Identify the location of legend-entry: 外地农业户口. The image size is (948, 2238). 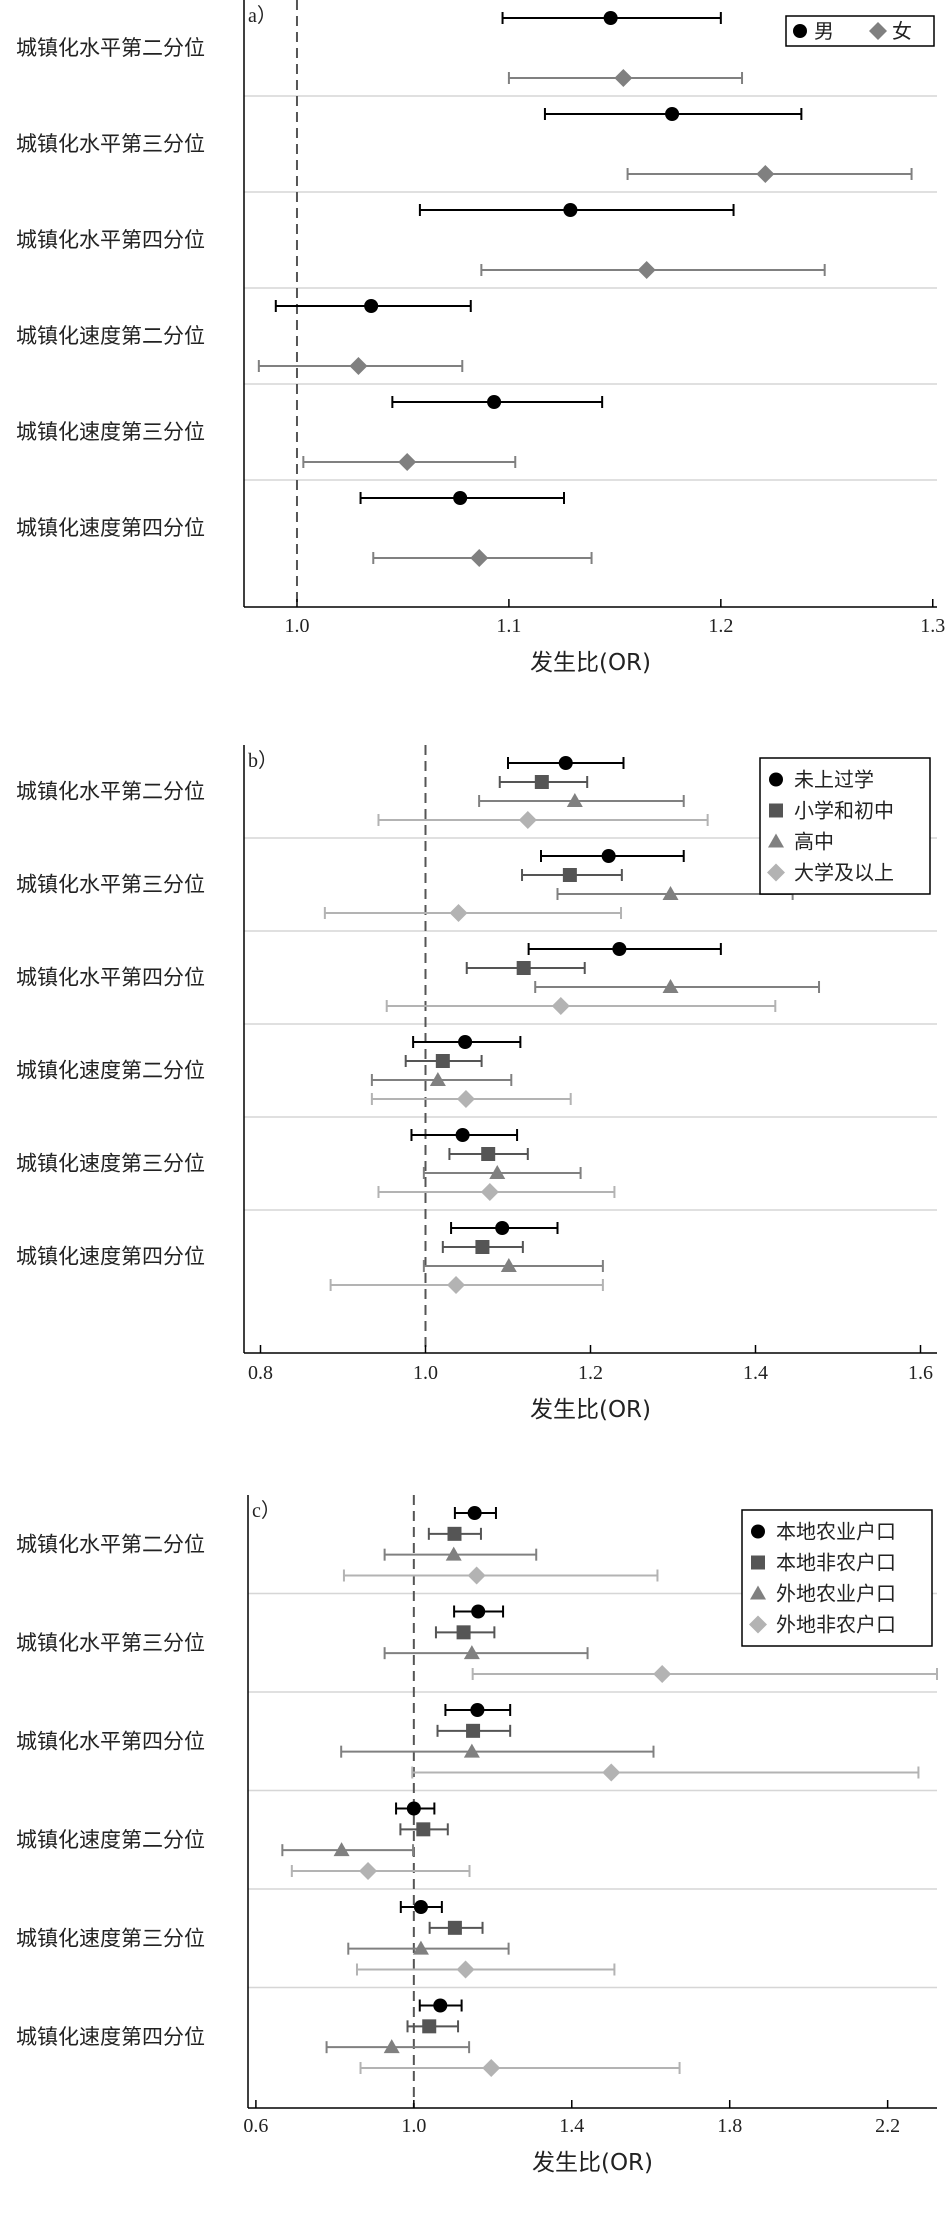
(836, 1594).